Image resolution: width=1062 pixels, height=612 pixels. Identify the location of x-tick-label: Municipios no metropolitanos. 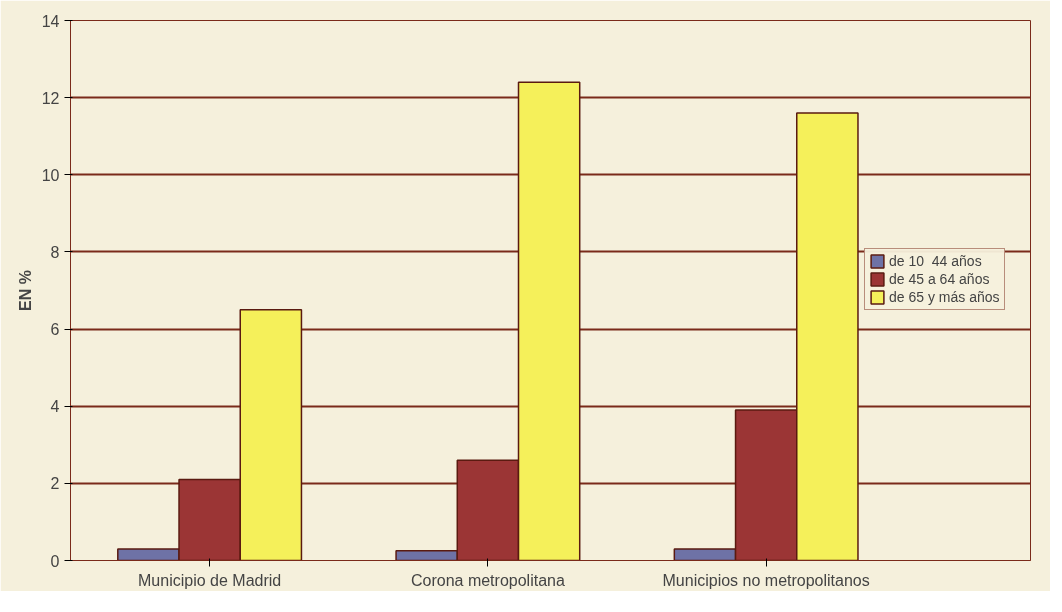
(766, 580).